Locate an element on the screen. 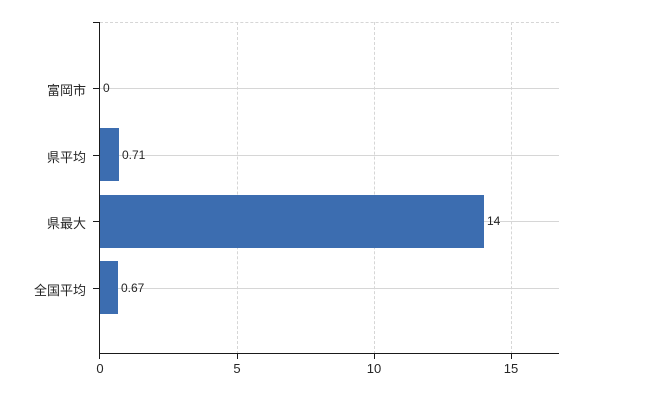 This screenshot has height=400, width=650. plot-top-border is located at coordinates (329, 22).